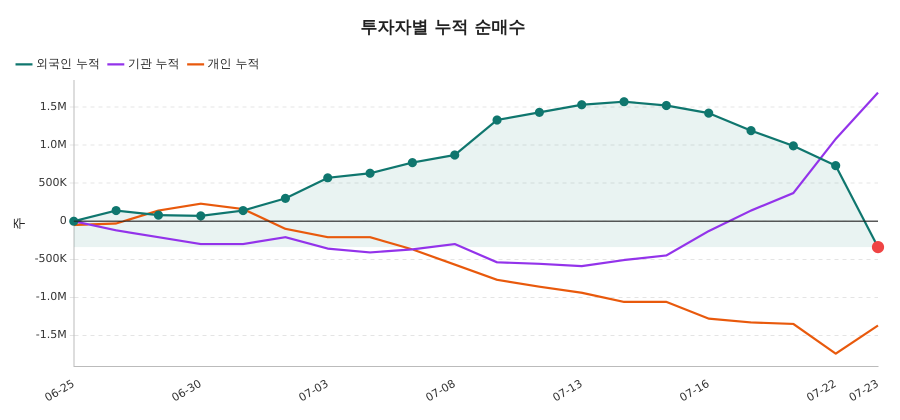 Image resolution: width=900 pixels, height=420 pixels. I want to click on y-tick-label: 1.5M, so click(53, 106).